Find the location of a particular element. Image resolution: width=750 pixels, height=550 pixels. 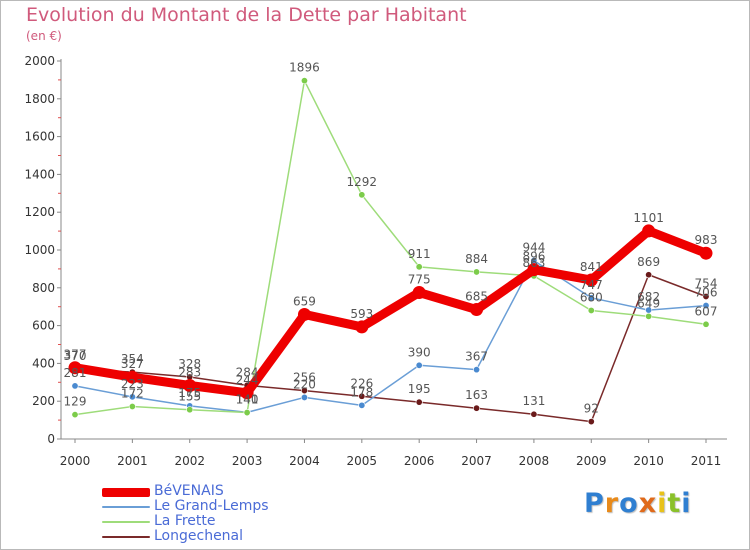

data-label-longechenal: 256 is located at coordinates (304, 378).